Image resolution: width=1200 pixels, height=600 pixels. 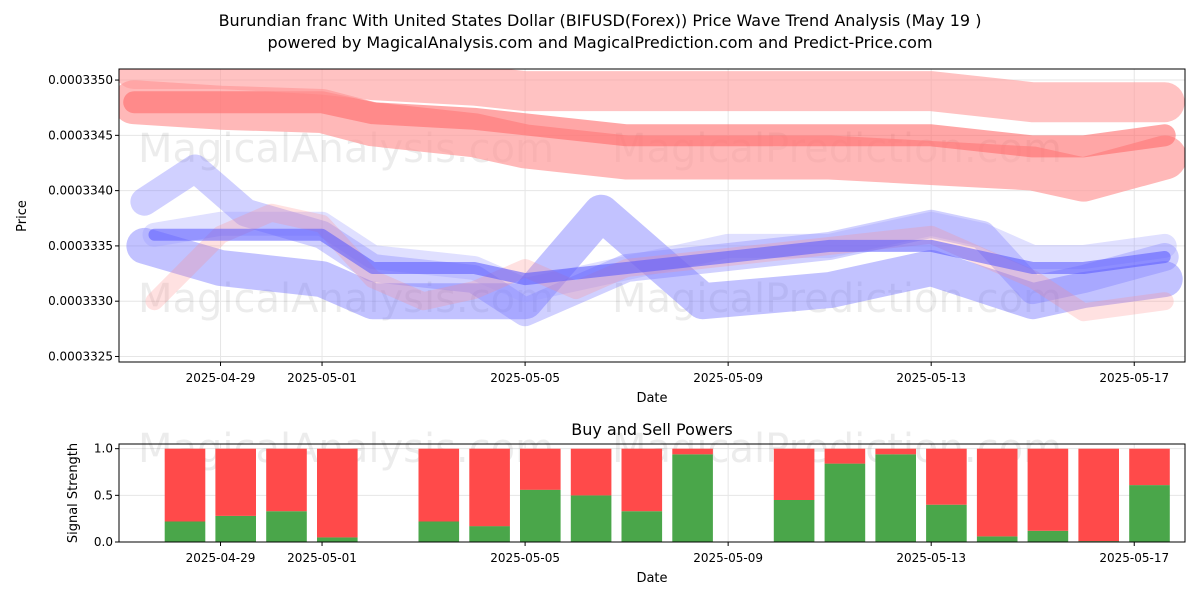 What do you see at coordinates (22, 216) in the screenshot?
I see `price-y-axis-label: Price` at bounding box center [22, 216].